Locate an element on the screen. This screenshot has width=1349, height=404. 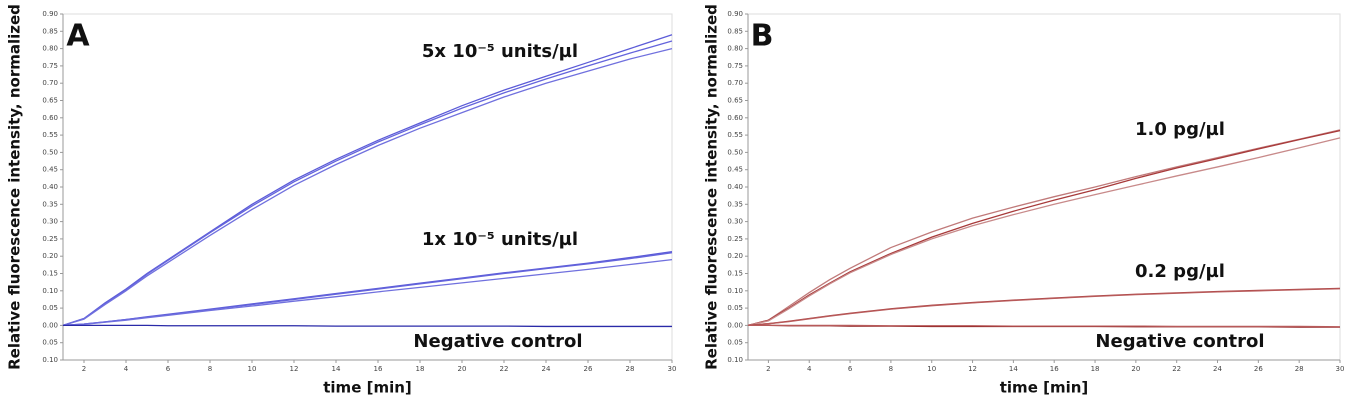
annotation: 5x 10⁻⁵ units/µl is located at coordinates (500, 51).